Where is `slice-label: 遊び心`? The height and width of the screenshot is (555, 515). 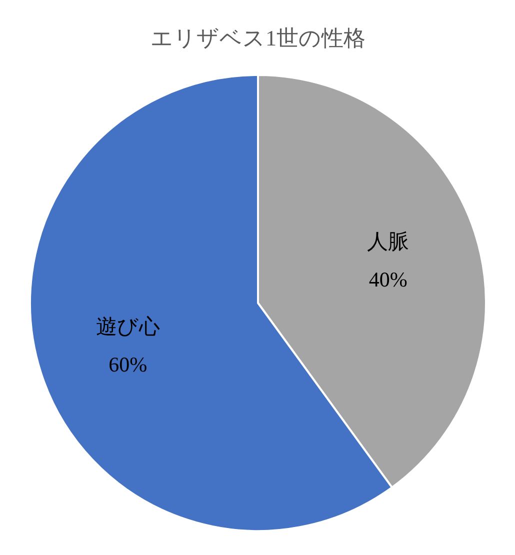 slice-label: 遊び心 is located at coordinates (128, 326).